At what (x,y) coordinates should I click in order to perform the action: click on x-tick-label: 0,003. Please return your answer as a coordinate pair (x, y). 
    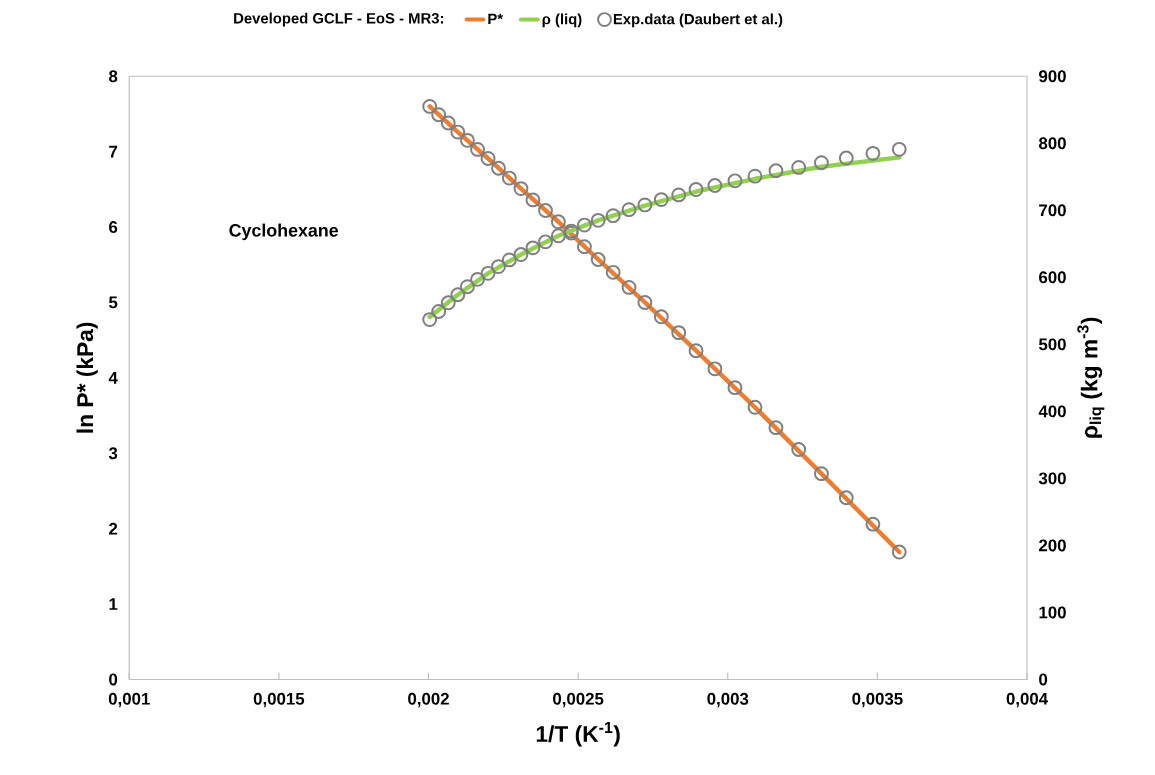
    Looking at the image, I should click on (728, 700).